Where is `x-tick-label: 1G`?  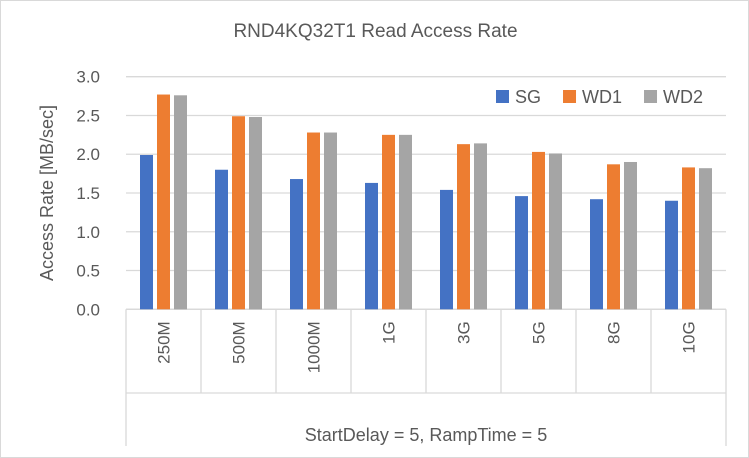 x-tick-label: 1G is located at coordinates (389, 332).